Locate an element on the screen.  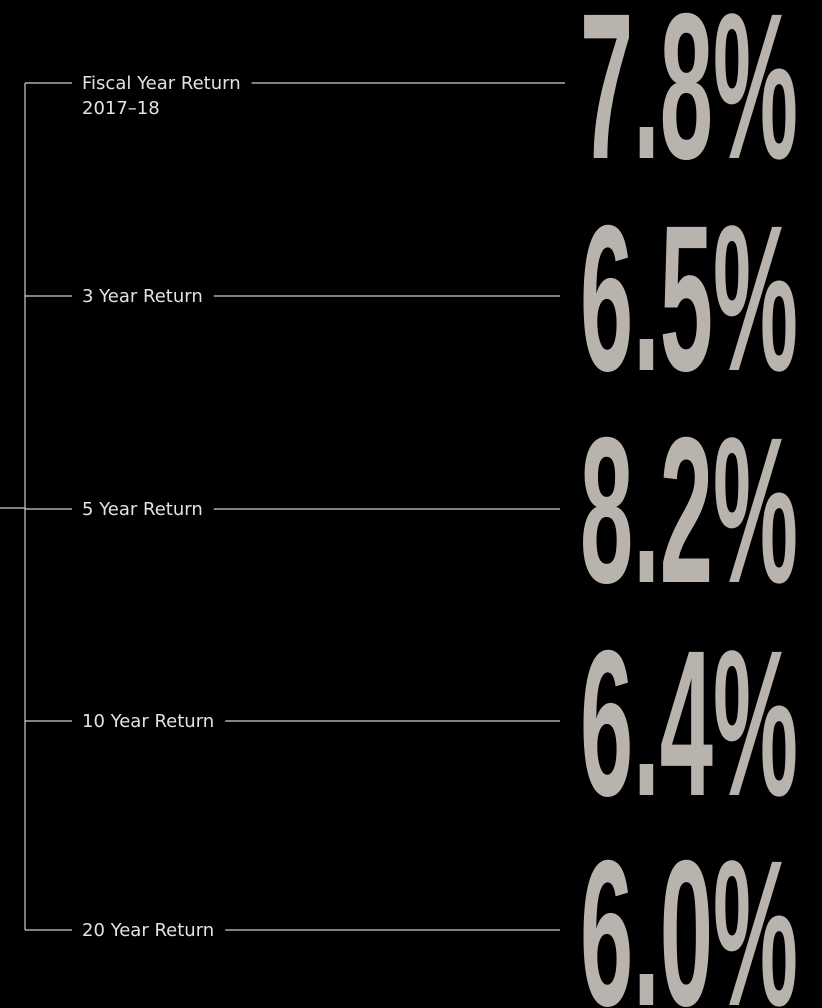
return-value: 6.0% is located at coordinates (689, 913).